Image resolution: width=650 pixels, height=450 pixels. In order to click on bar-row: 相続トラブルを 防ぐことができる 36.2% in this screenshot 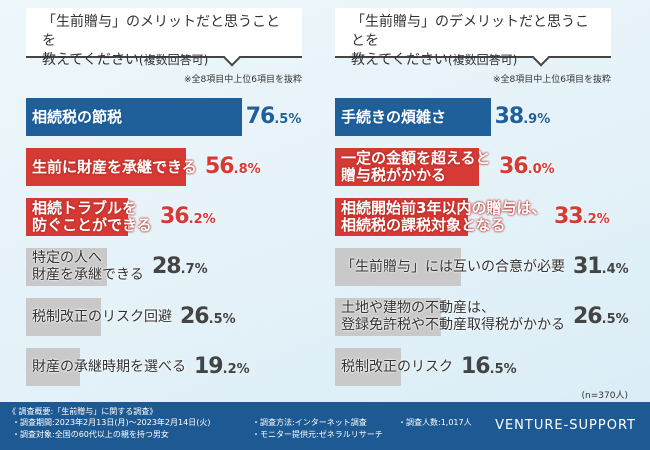, I will do `click(176, 217)`.